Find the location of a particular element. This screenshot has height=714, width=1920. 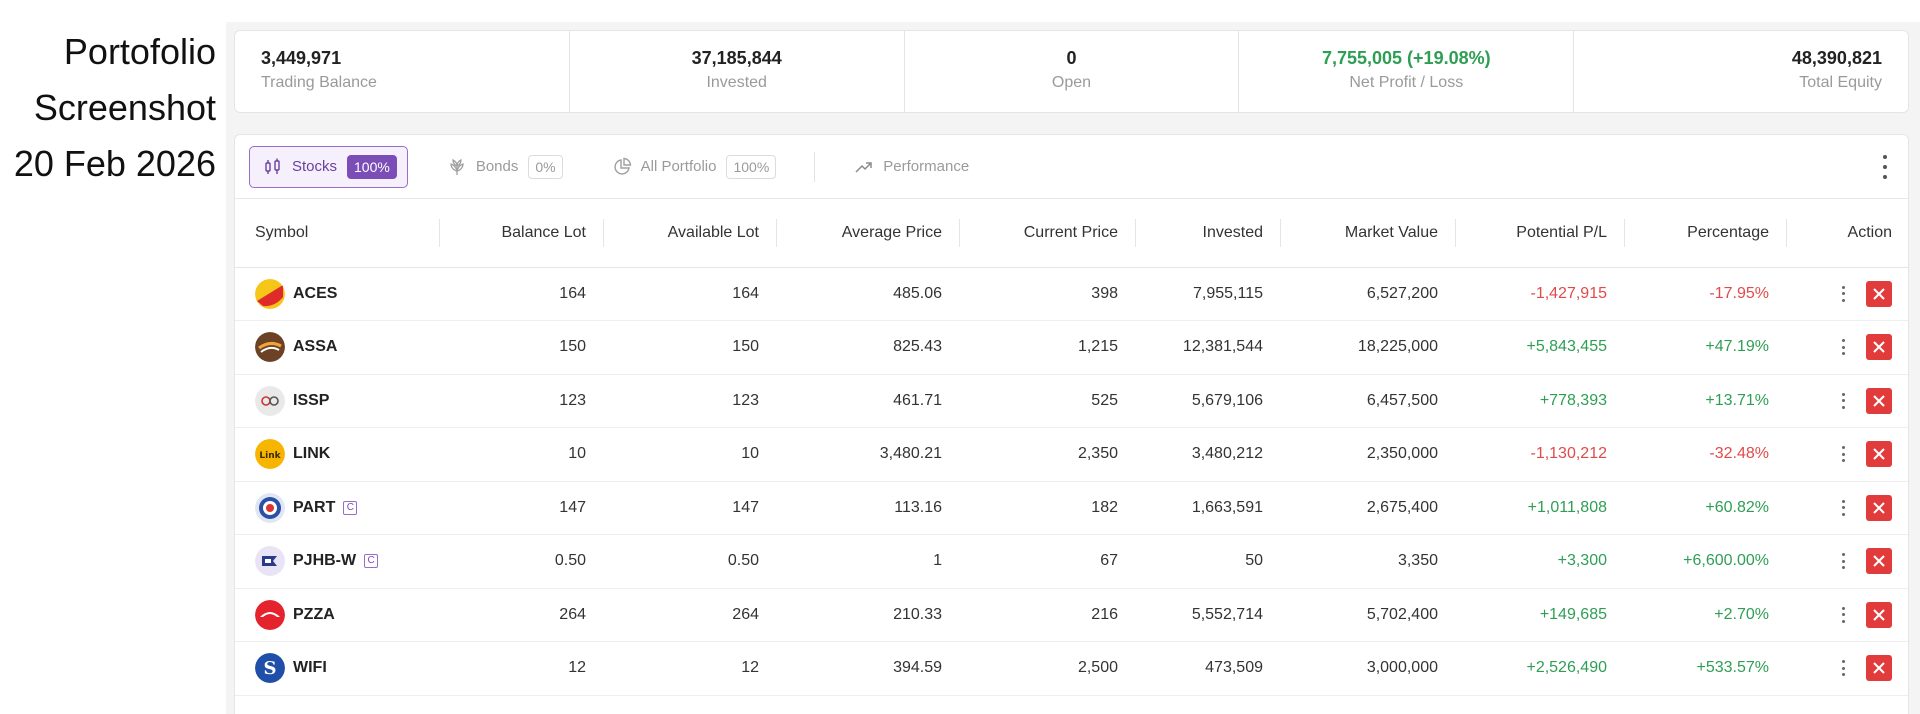

percentage-cell: +2.70% is located at coordinates (1706, 615).